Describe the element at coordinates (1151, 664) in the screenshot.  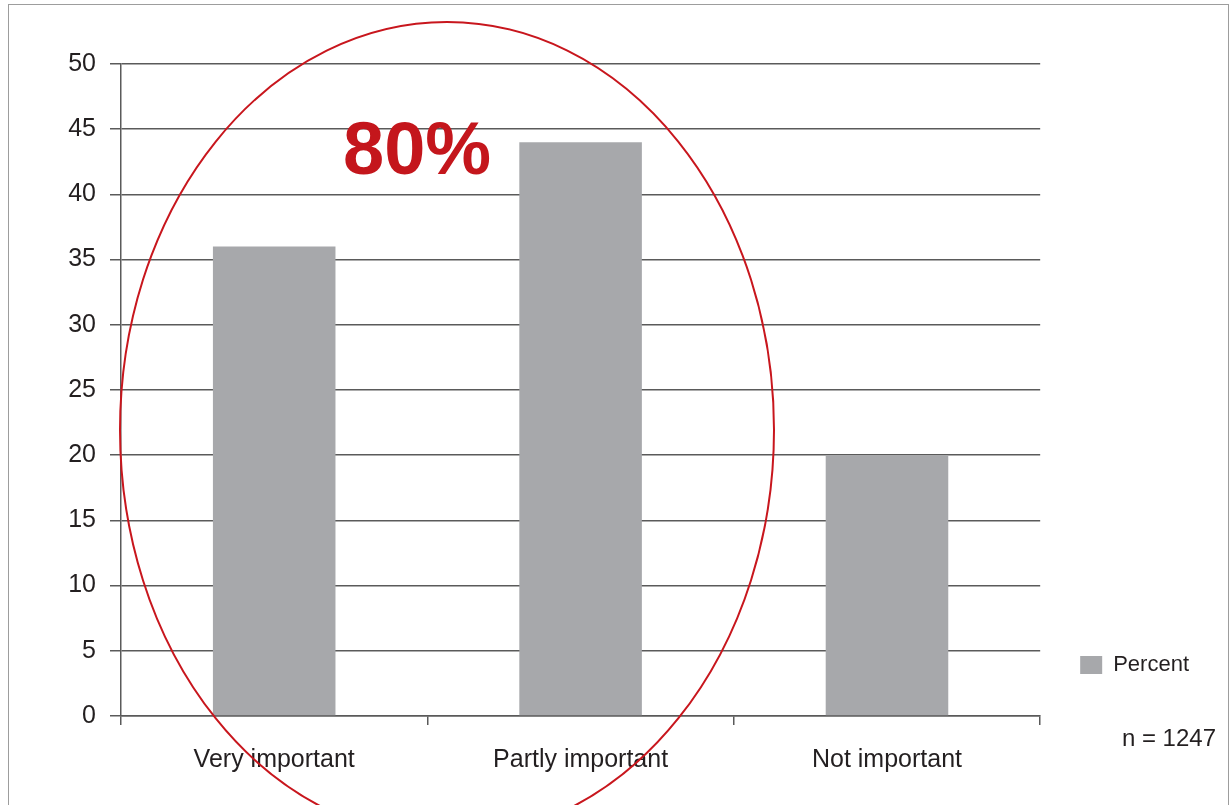
I see `legend-label: Percent` at that location.